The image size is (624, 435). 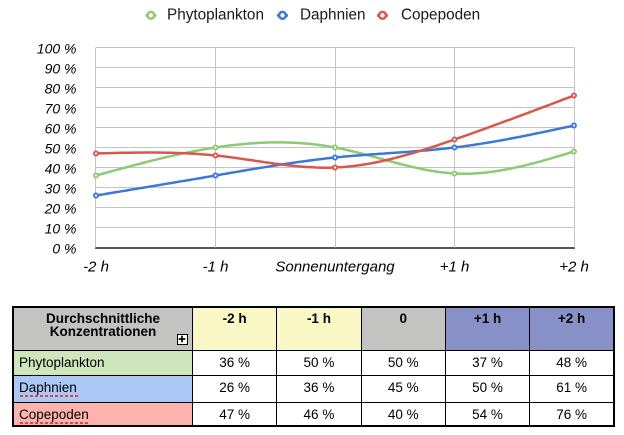 What do you see at coordinates (215, 14) in the screenshot?
I see `svg-text: Phytoplankton` at bounding box center [215, 14].